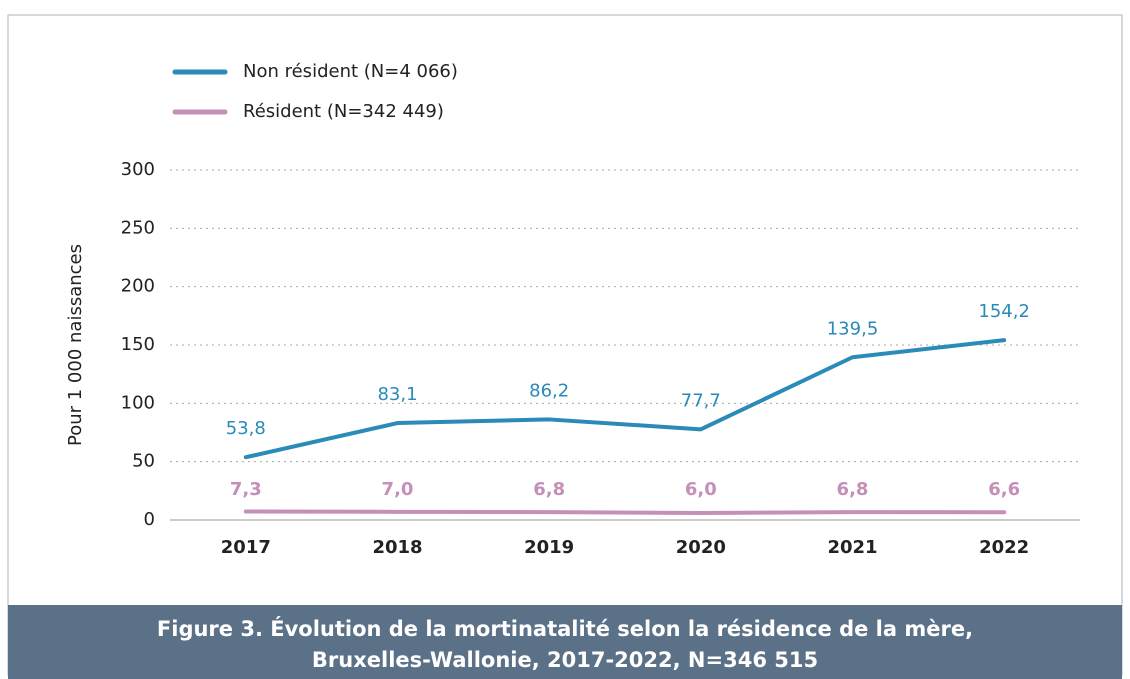 This screenshot has height=679, width=1130. I want to click on x-tick-label: 2019, so click(549, 547).